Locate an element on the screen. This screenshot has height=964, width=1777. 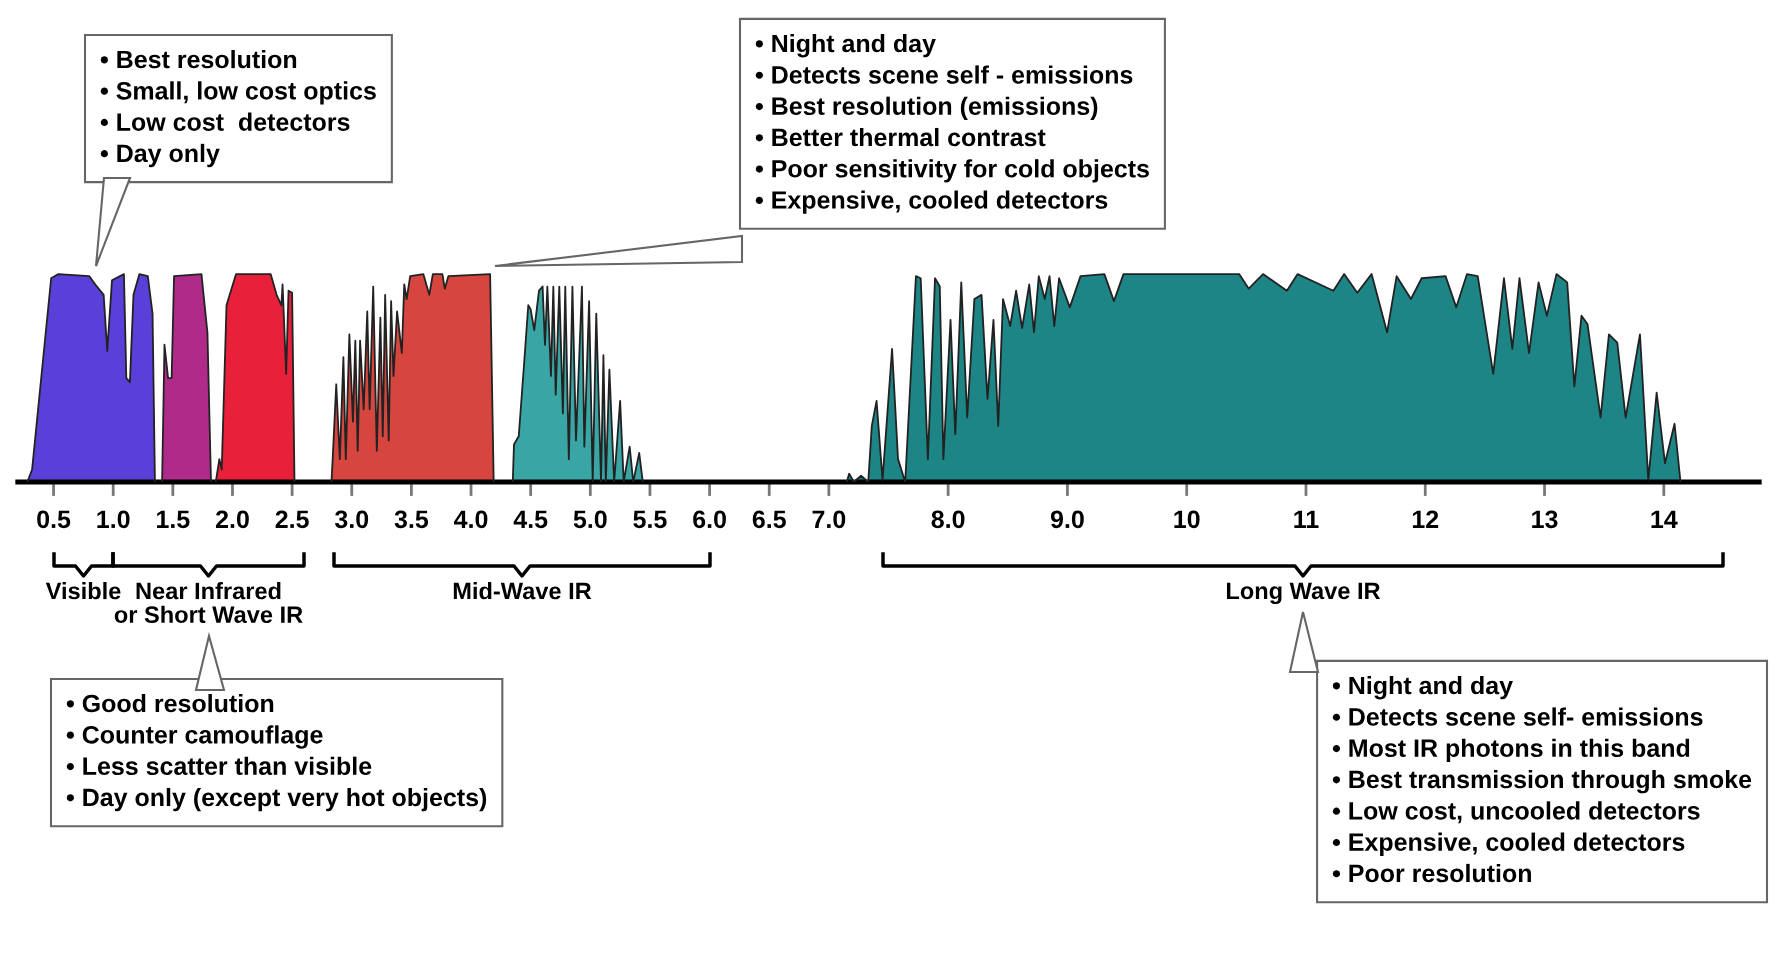
x-tick-label: 3.0 is located at coordinates (351, 519).